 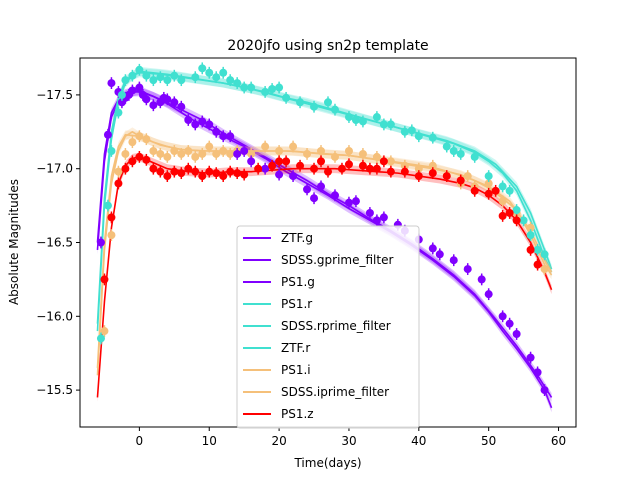 What do you see at coordinates (54, 169) in the screenshot?
I see `y-tick-label: −17.0` at bounding box center [54, 169].